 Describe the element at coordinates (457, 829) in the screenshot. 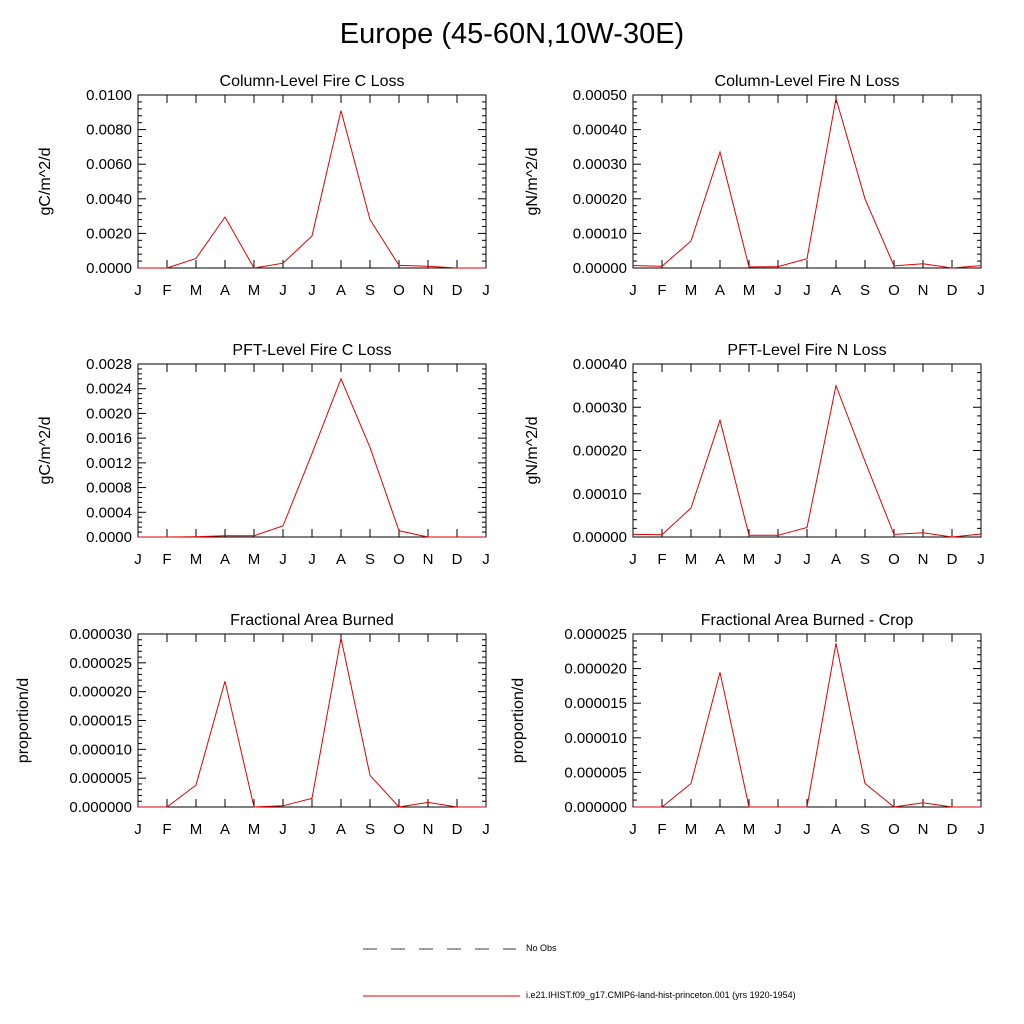

I see `chart-5-x-tick-label: D` at that location.